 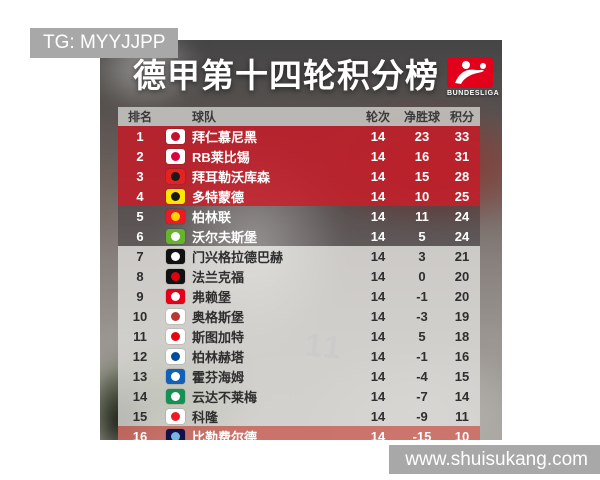 What do you see at coordinates (299, 116) in the screenshot?
I see `table-header: 排名 球队 轮次 净胜球 积分` at bounding box center [299, 116].